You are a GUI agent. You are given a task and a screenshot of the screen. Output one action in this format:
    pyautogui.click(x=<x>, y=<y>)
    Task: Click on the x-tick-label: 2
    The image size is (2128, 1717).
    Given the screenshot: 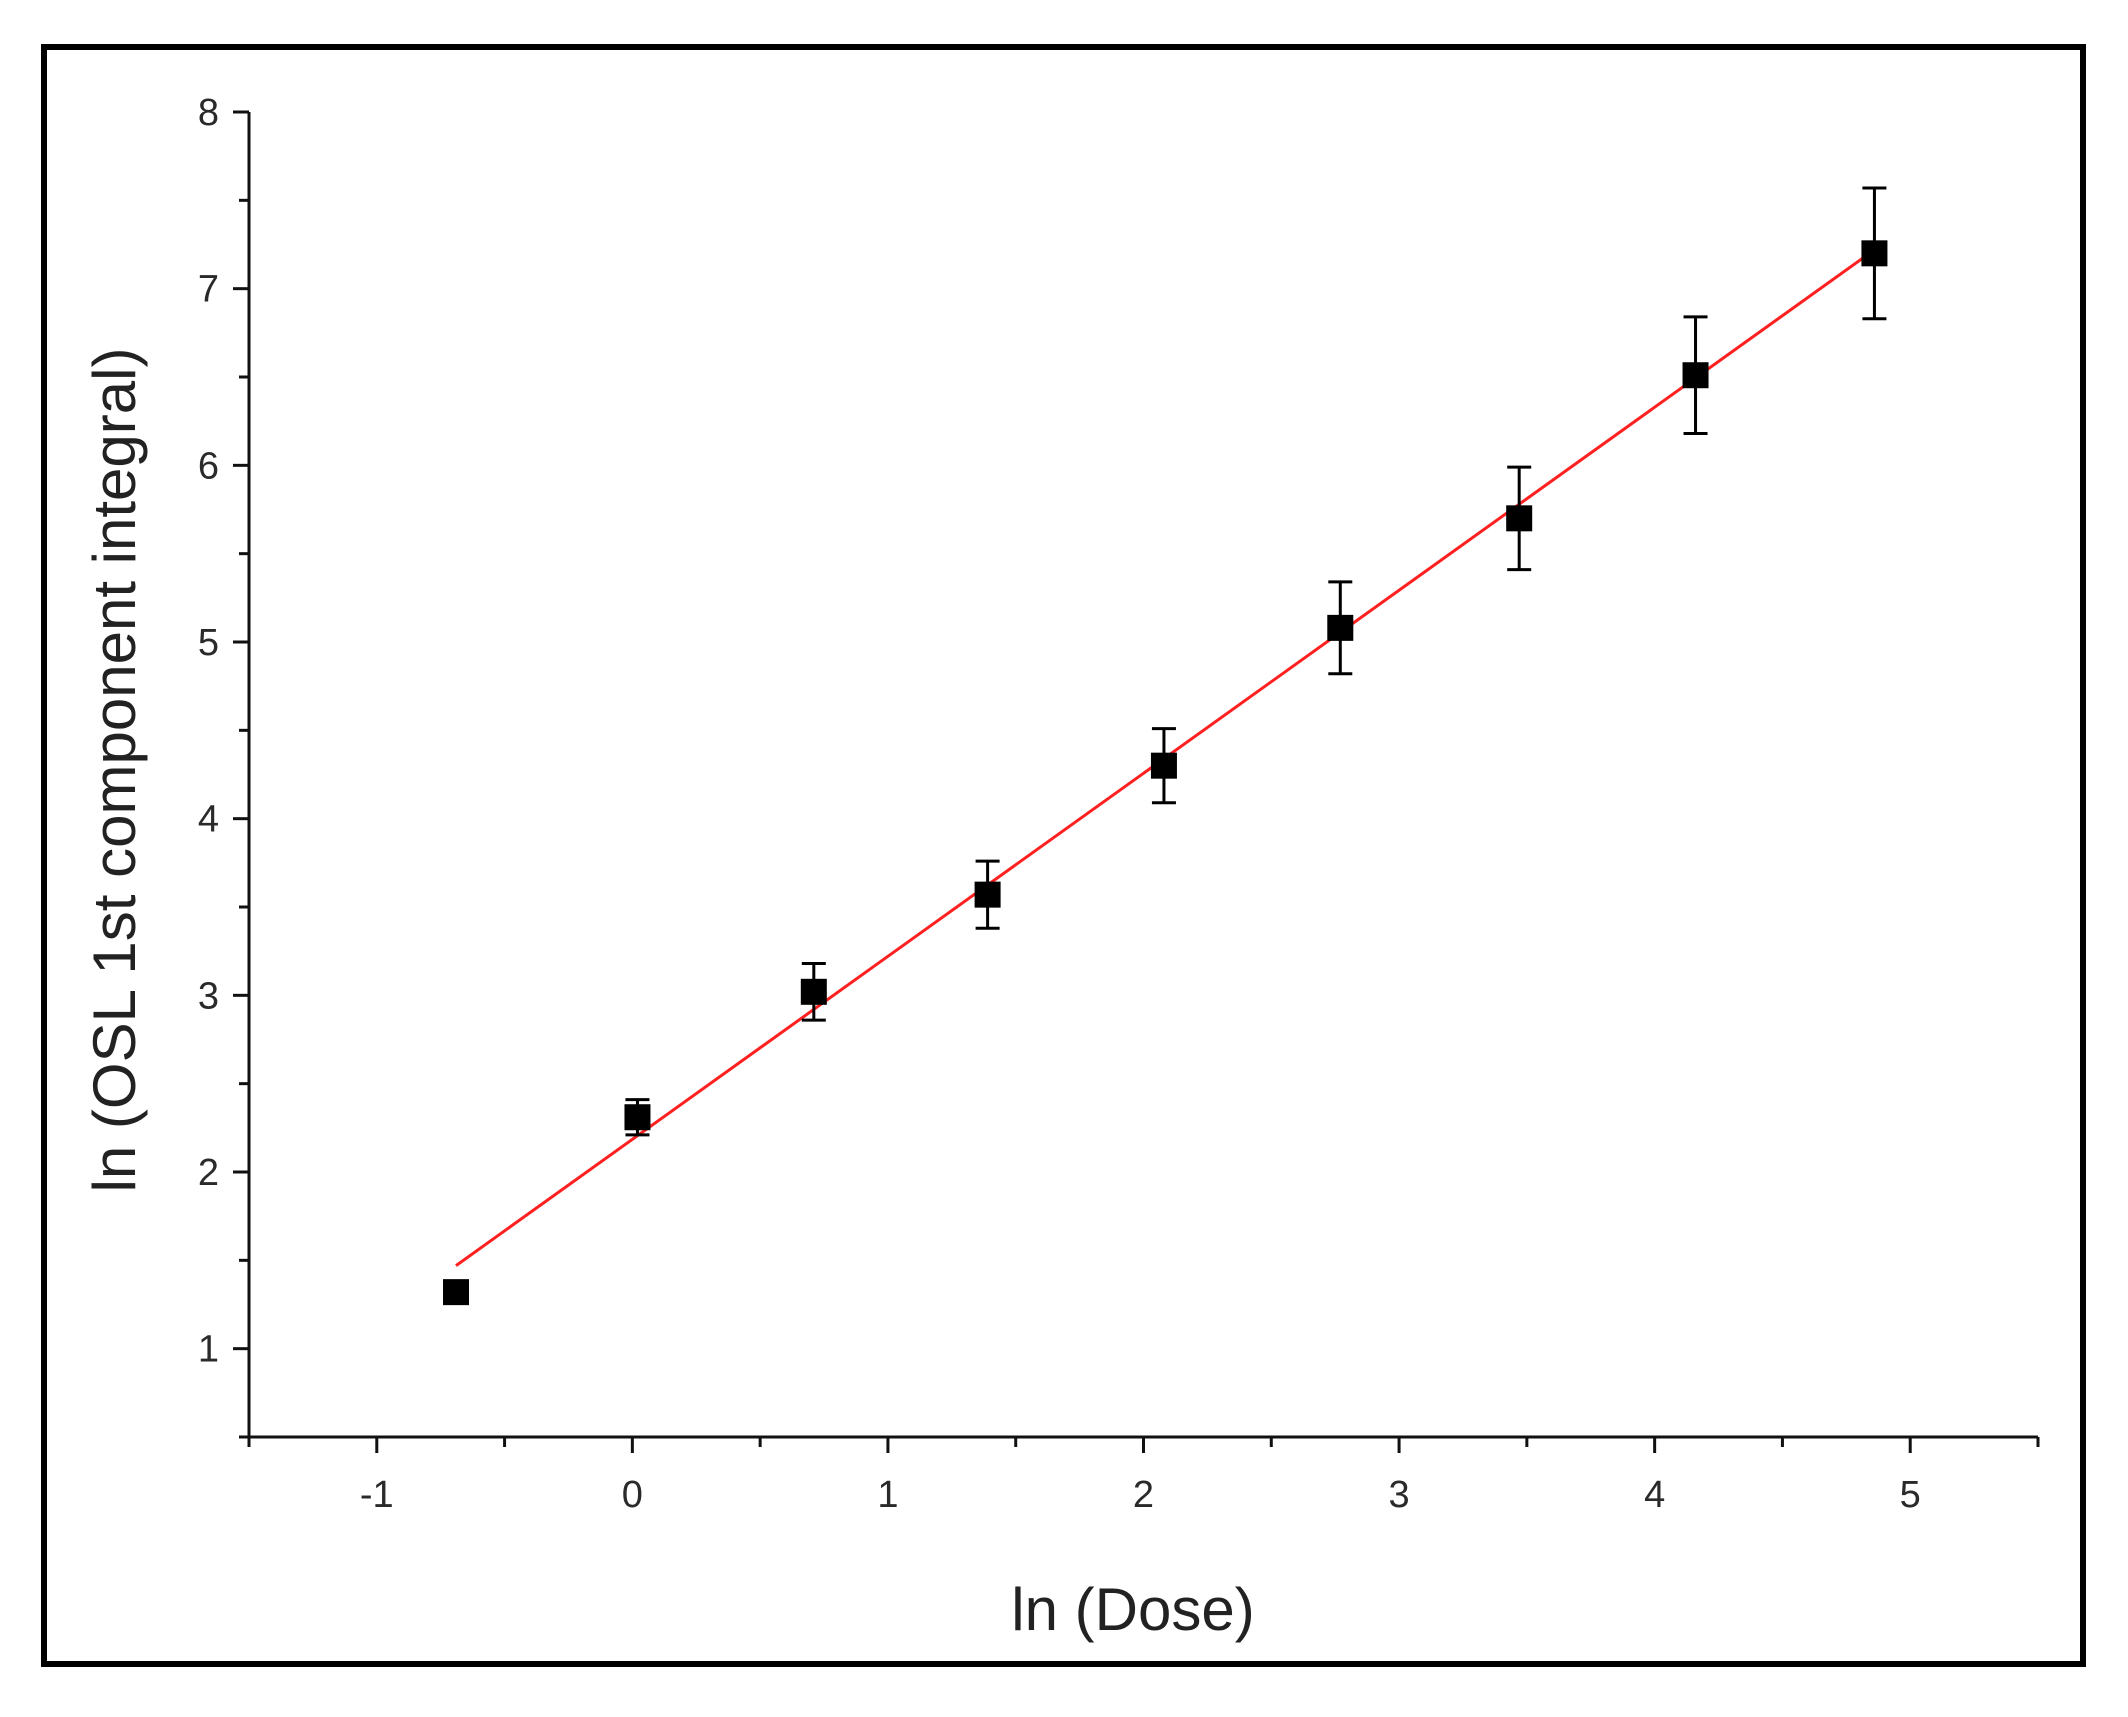 What is the action you would take?
    pyautogui.click(x=1143, y=1495)
    